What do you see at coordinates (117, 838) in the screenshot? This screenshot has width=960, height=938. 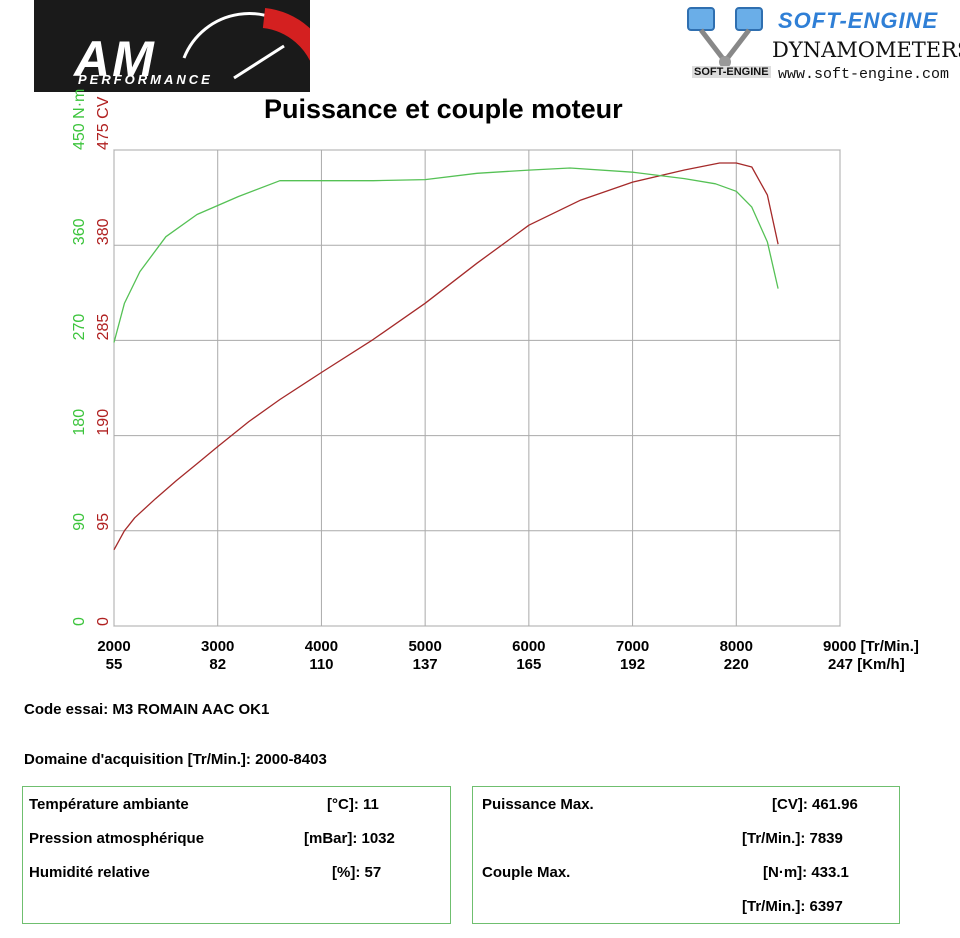 I see `pressure-label: Pression atmosphérique` at bounding box center [117, 838].